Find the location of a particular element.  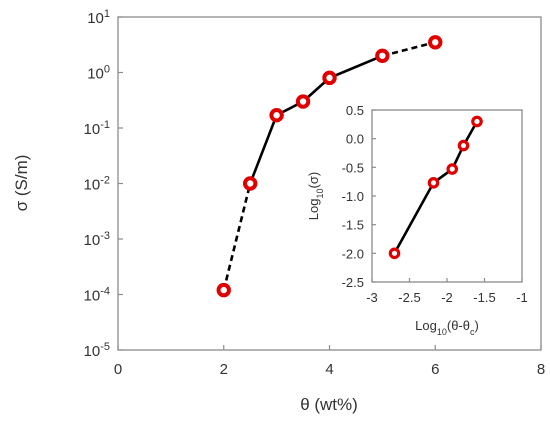

main-y-tick-label: 10⁻¹ is located at coordinates (97, 128).